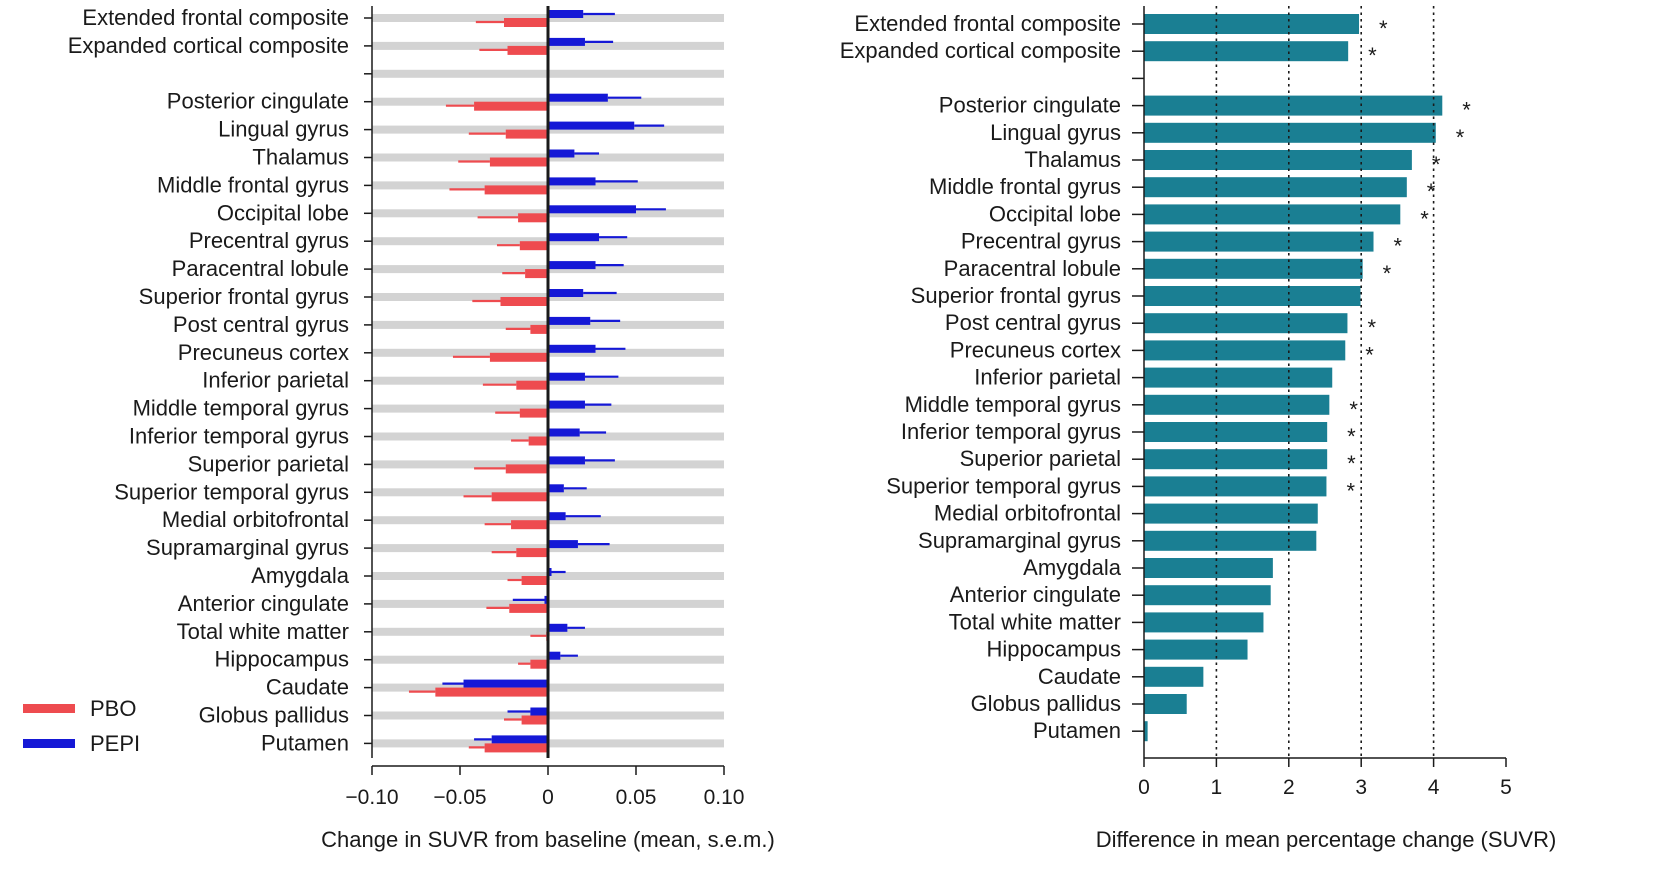 This screenshot has height=896, width=1670. I want to click on bar-posterior-cingulate, so click(1293, 105).